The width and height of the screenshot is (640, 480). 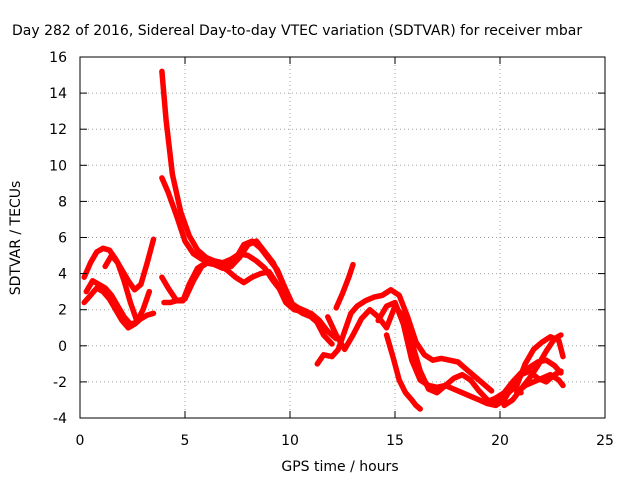 I want to click on y-tick-label: 12, so click(x=58, y=130).